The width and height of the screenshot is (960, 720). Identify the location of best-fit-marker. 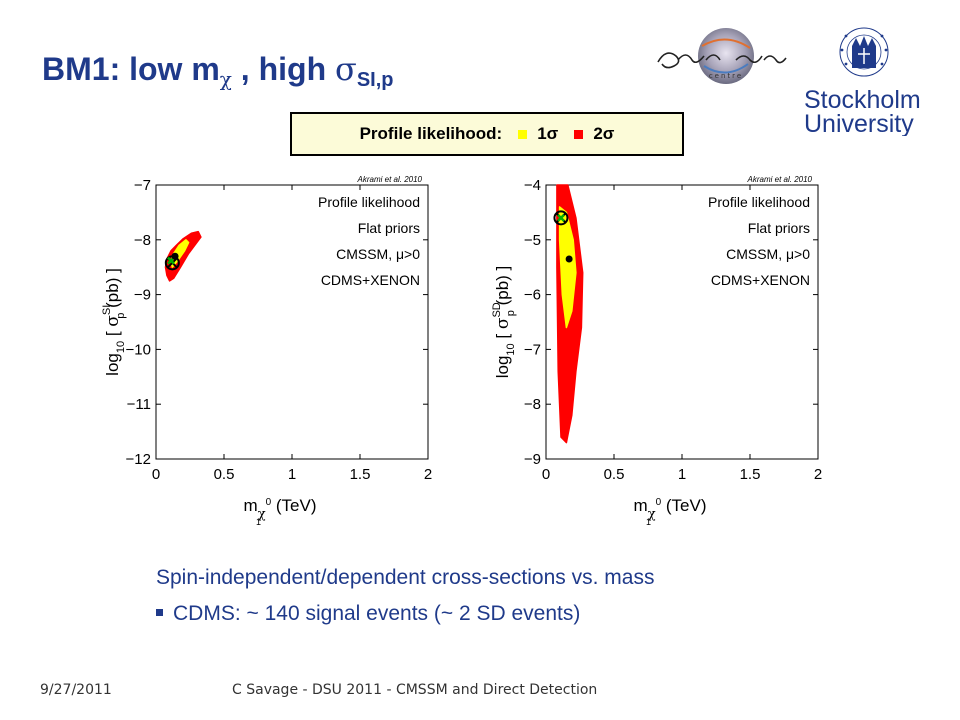
(561, 218).